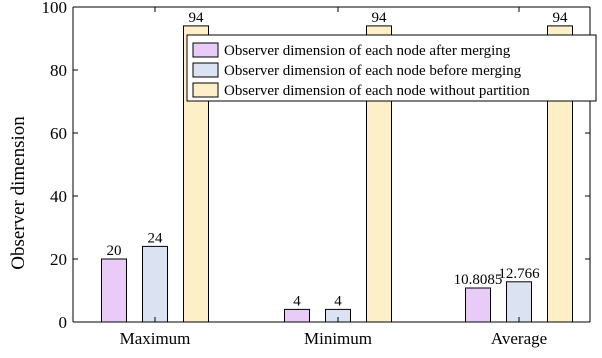 This screenshot has height=358, width=602. I want to click on bar-s0-average, so click(478, 305).